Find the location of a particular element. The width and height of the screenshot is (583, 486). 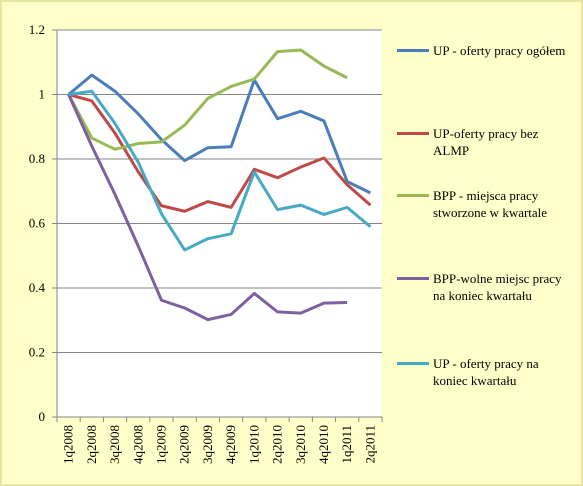

y-tick-label: 0.4 is located at coordinates (37, 287).